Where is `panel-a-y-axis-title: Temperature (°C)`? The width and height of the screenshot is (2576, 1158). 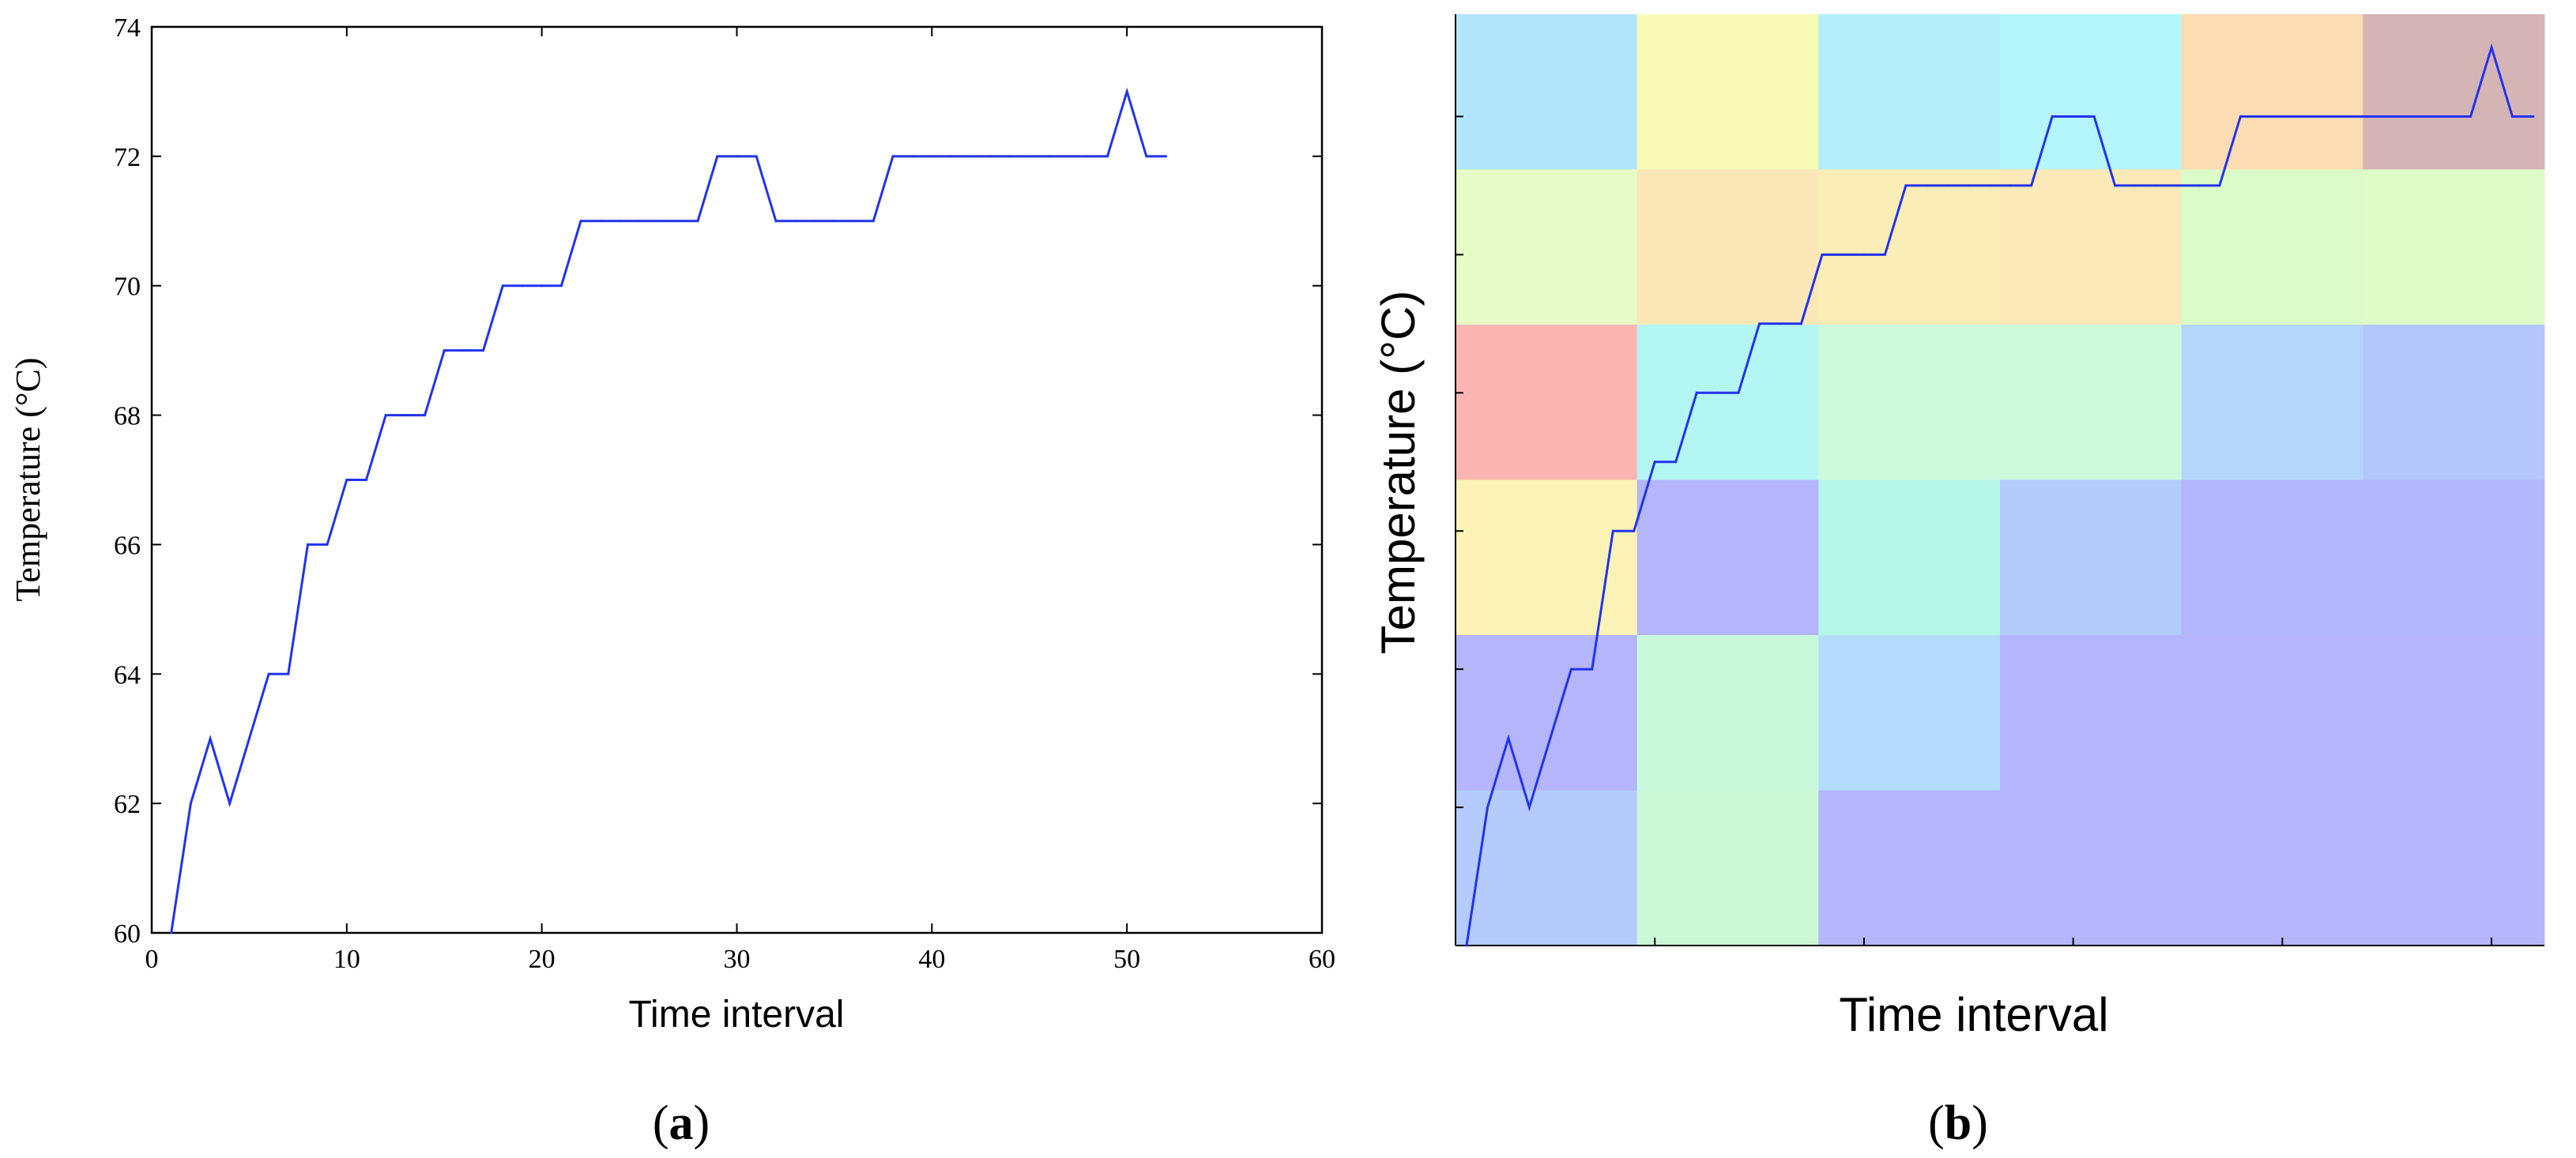
panel-a-y-axis-title: Temperature (°C) is located at coordinates (28, 480).